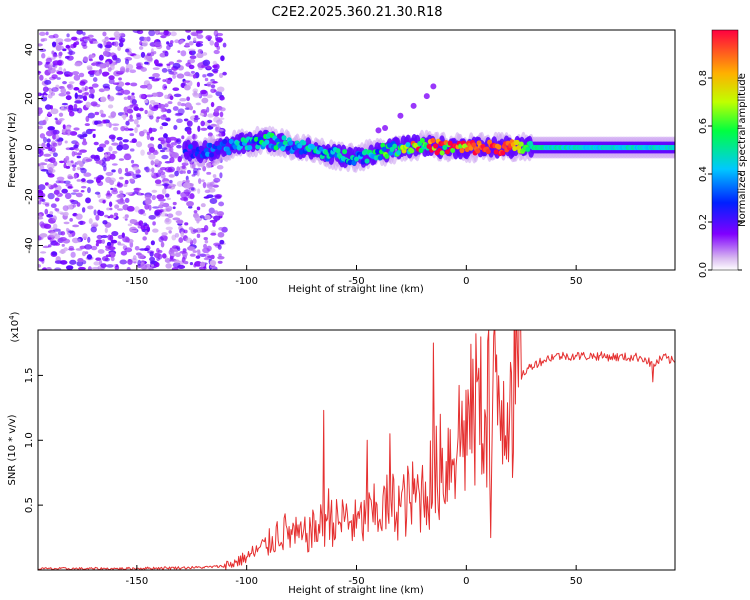  I want to click on spectrogram-xtick-label: -100, so click(246, 281).